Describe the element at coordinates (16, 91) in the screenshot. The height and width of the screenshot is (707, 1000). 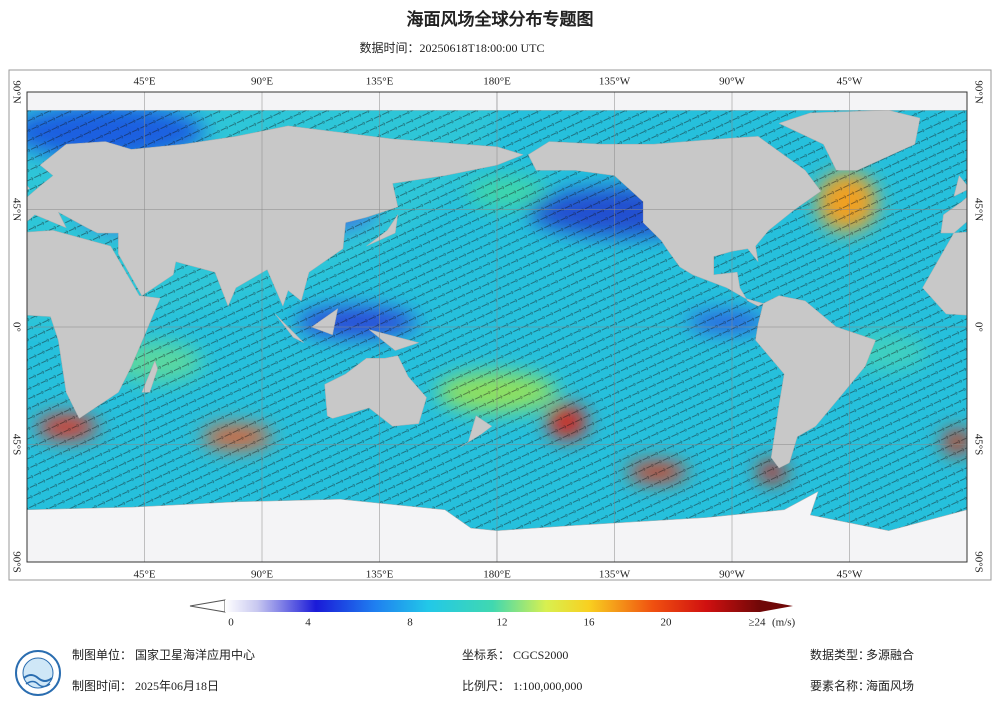
I see `lat-label-left: 90°N` at that location.